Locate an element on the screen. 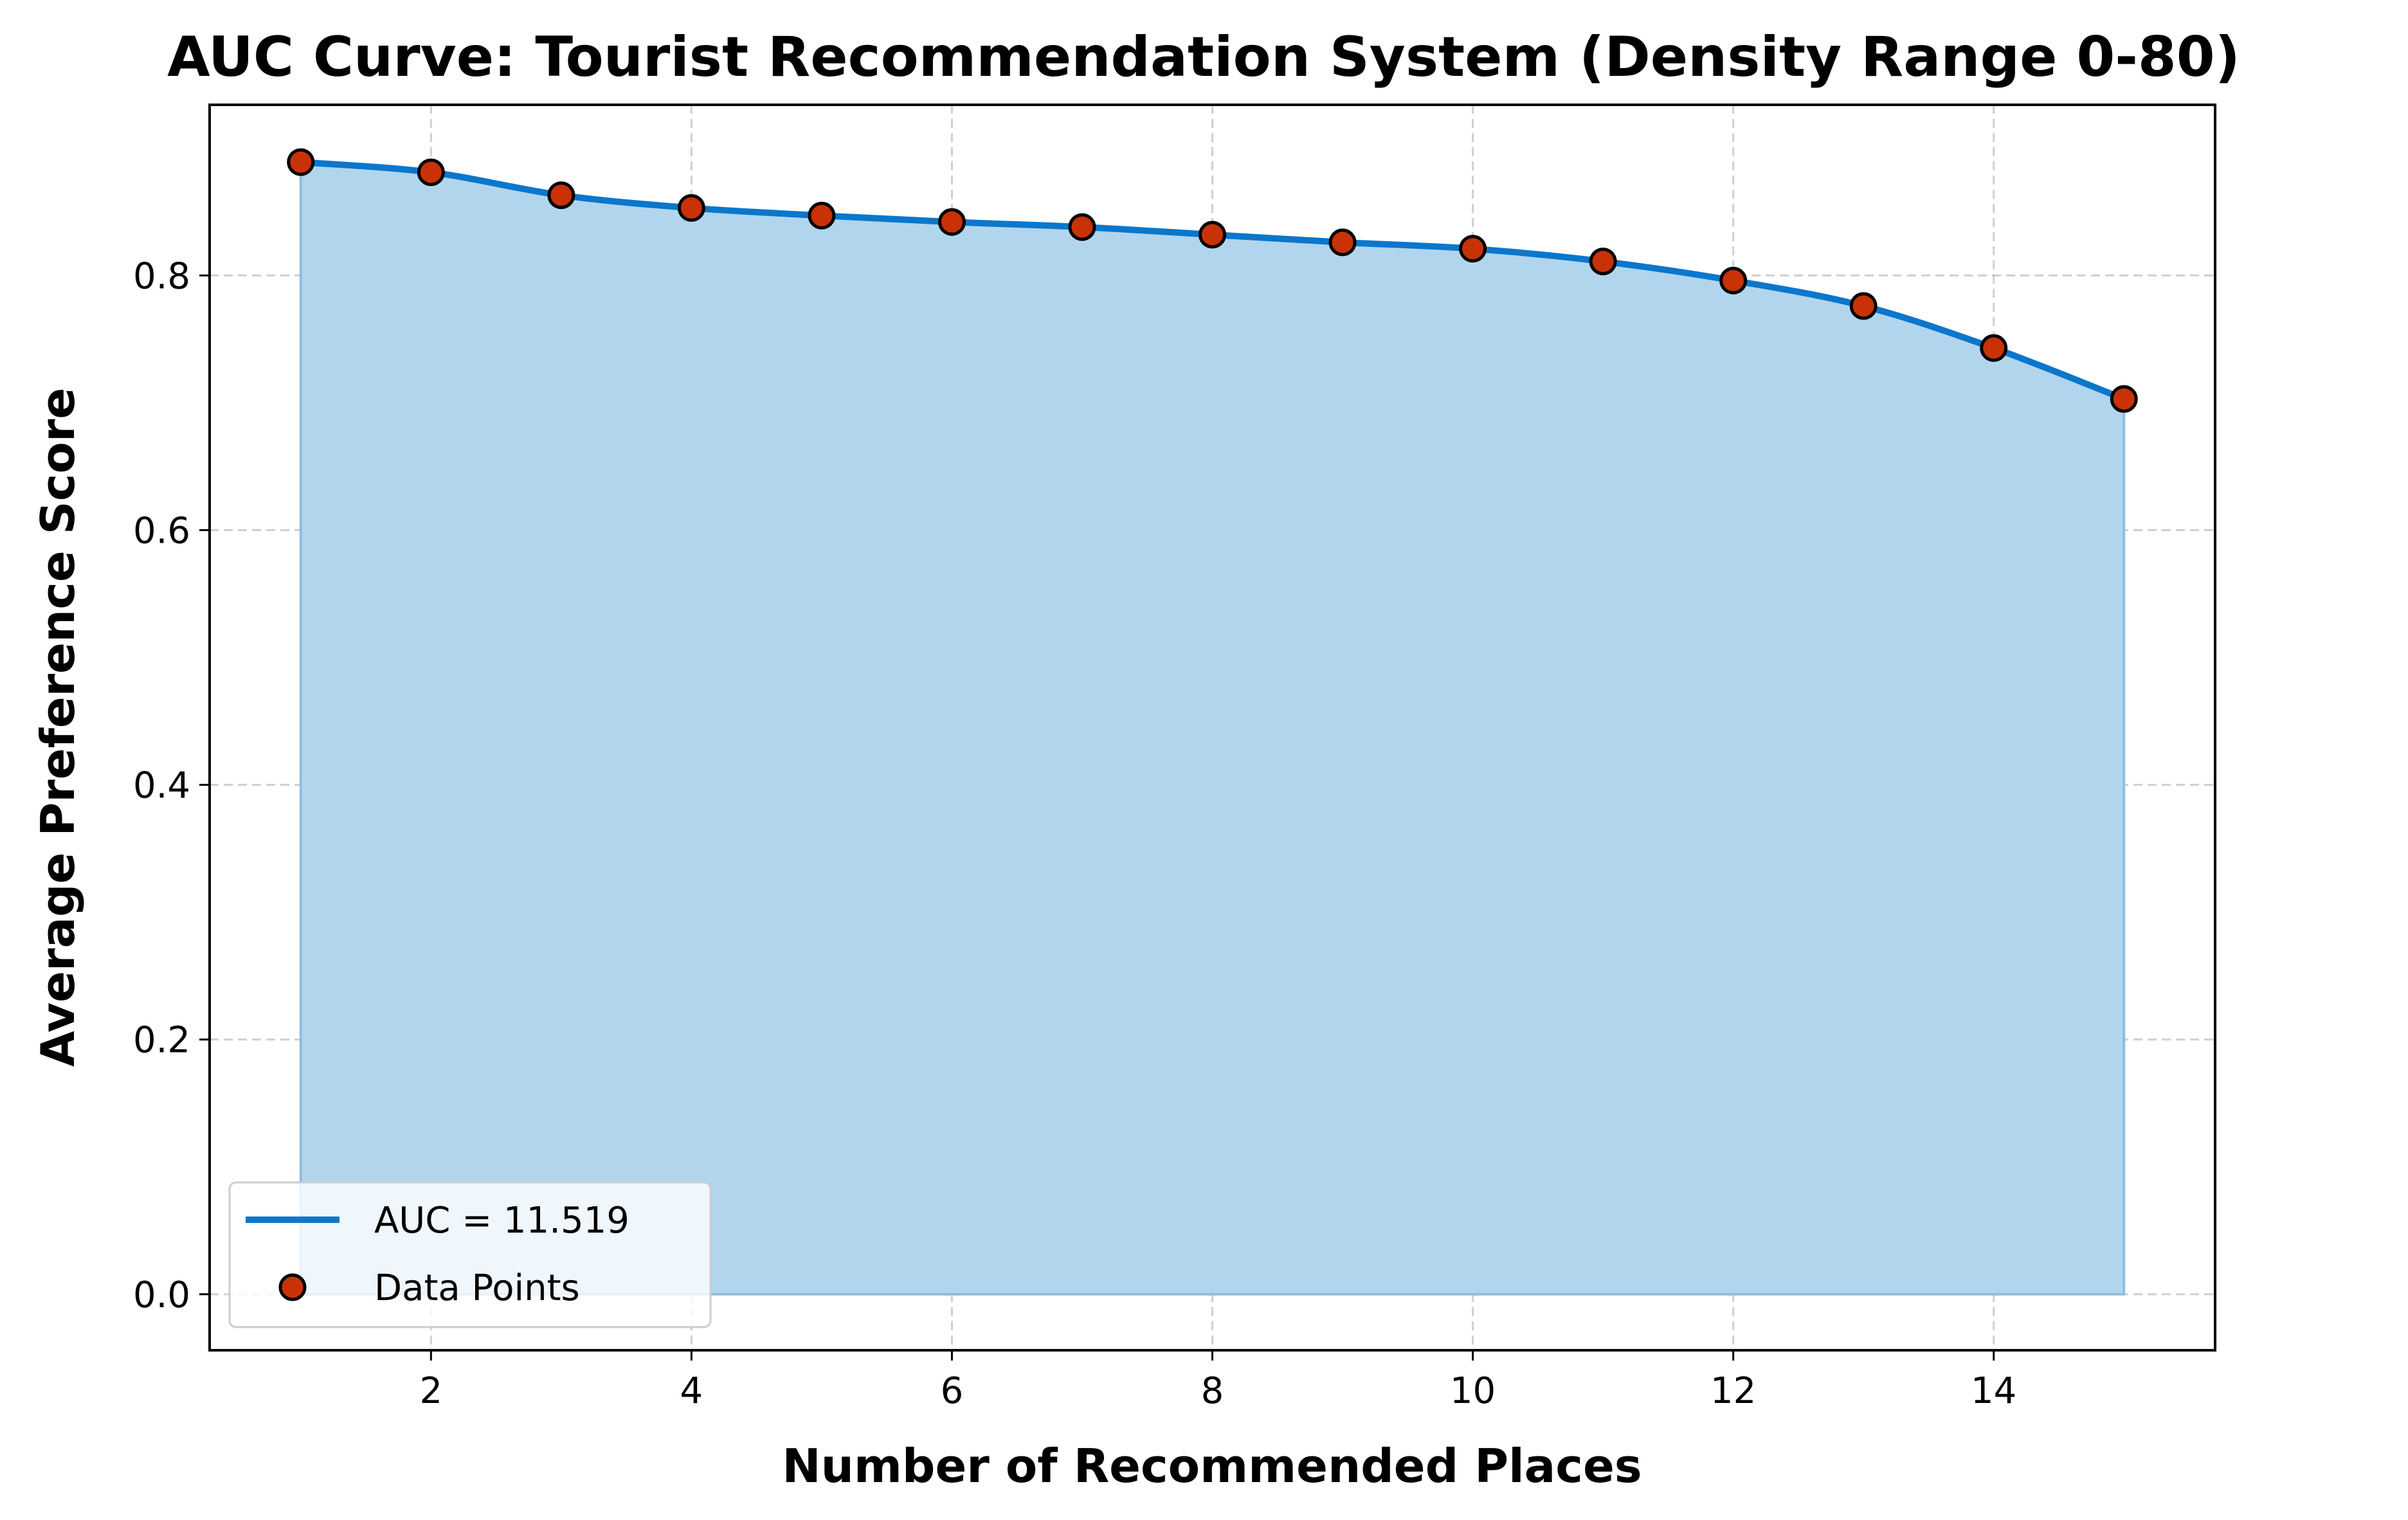  legend-point-swatch is located at coordinates (293, 1287).